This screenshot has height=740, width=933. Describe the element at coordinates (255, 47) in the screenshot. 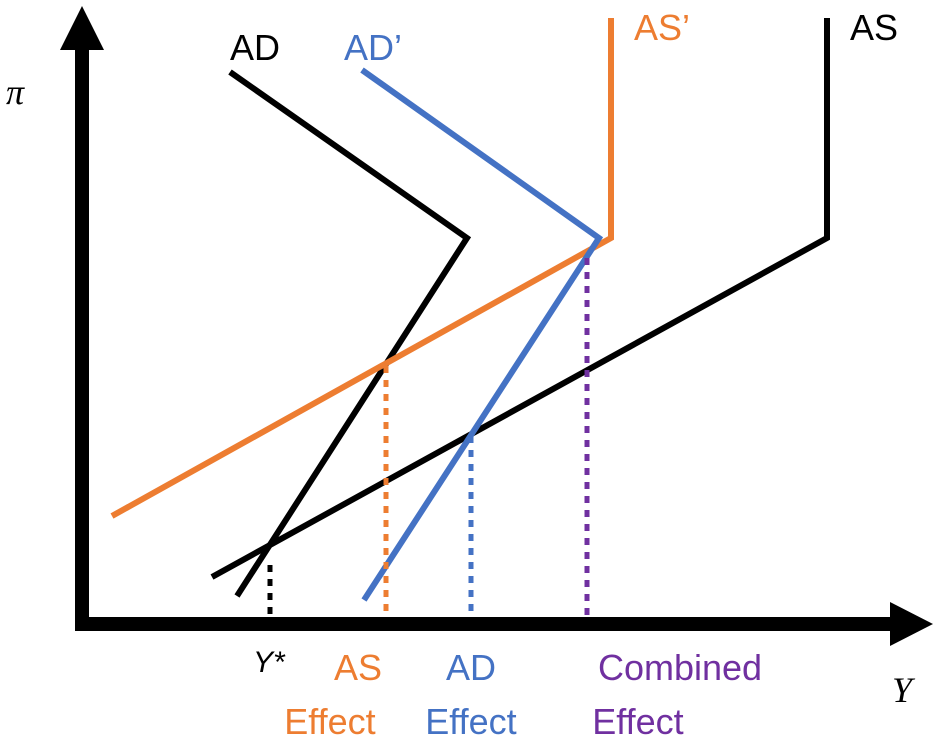

I see `ad-label: AD` at that location.